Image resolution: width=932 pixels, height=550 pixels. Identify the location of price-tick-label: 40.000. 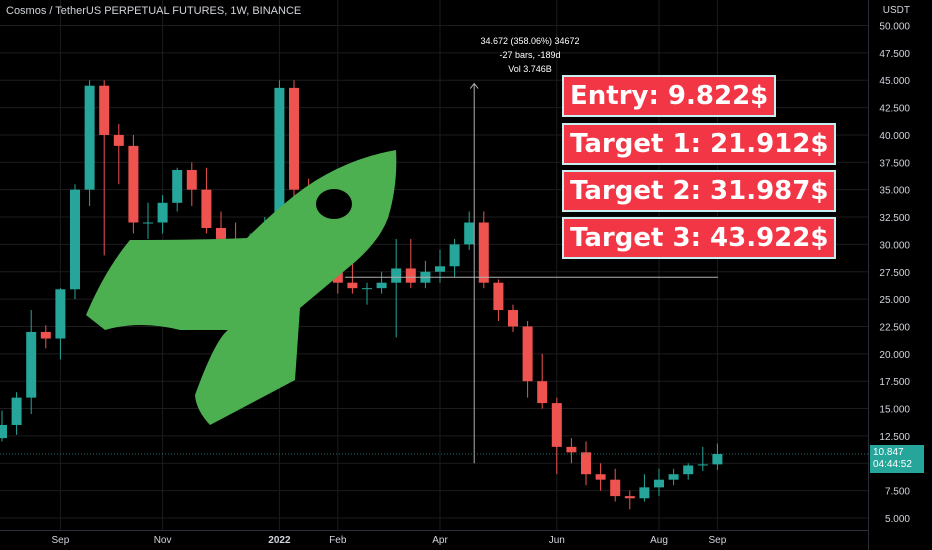
(894, 136).